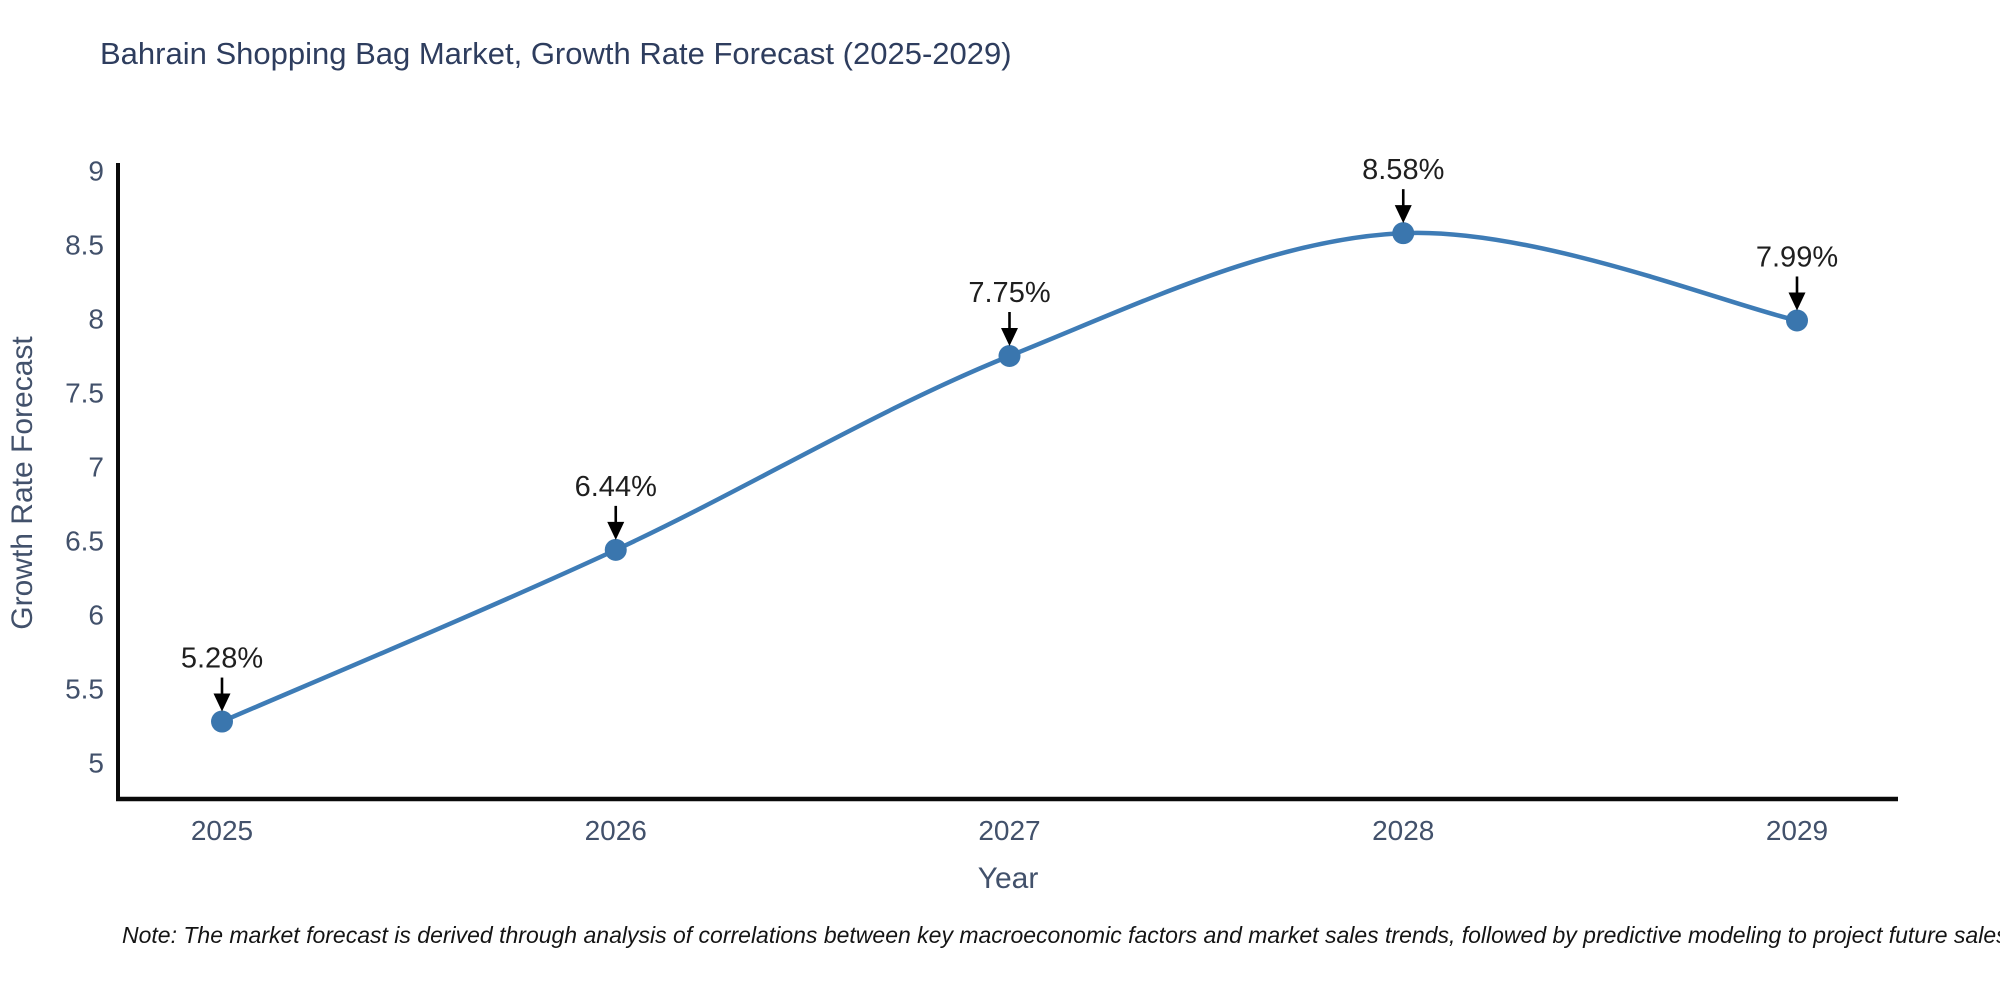 The image size is (2000, 1000). What do you see at coordinates (96, 615) in the screenshot?
I see `y-tick-label: 6` at bounding box center [96, 615].